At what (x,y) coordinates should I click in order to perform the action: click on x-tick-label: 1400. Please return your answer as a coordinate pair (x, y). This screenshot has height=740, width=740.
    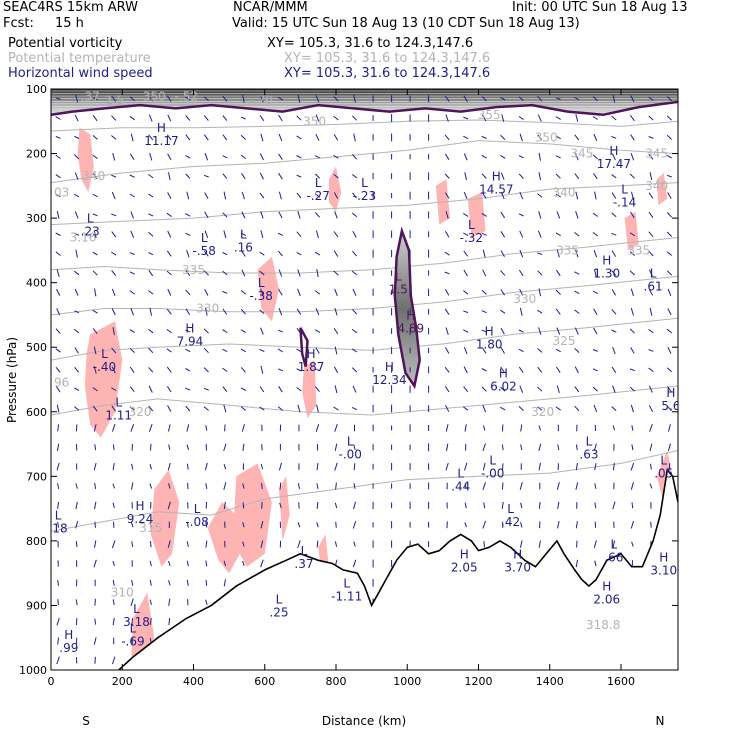
    Looking at the image, I should click on (550, 681).